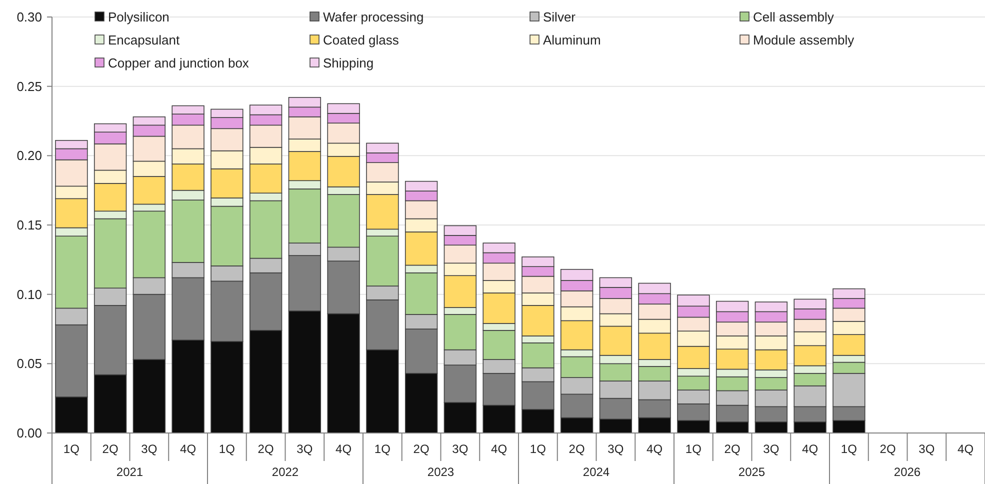  What do you see at coordinates (139, 17) in the screenshot?
I see `legend-label: Polysilicon` at bounding box center [139, 17].